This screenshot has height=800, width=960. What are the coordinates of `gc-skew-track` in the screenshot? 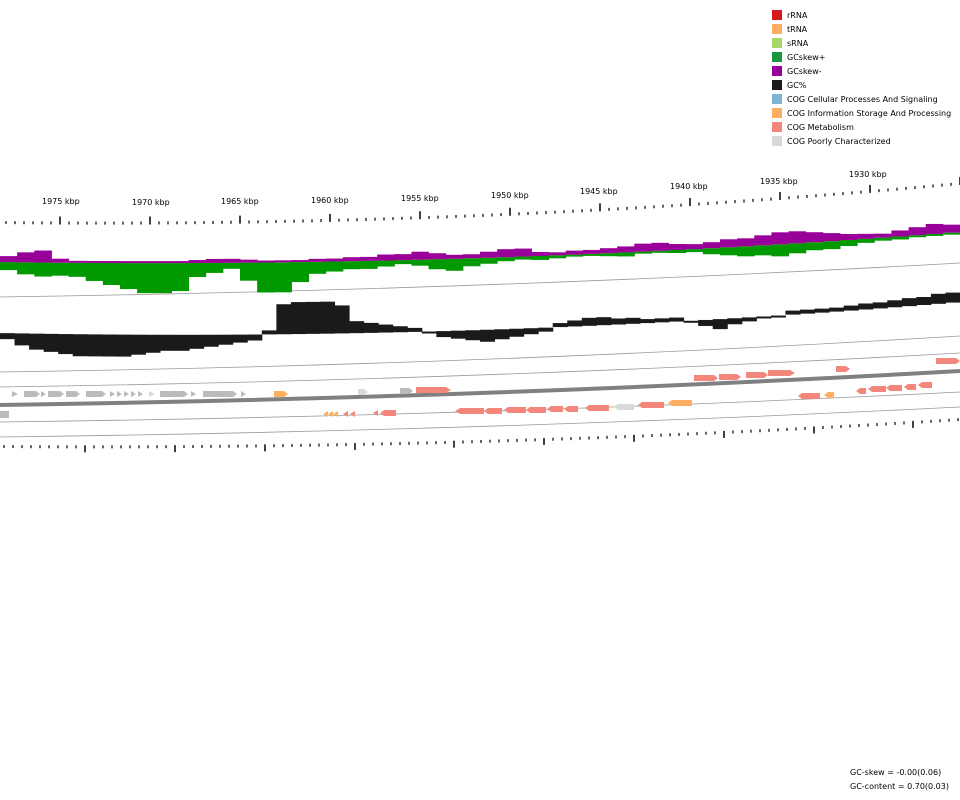 It's located at (480, 258).